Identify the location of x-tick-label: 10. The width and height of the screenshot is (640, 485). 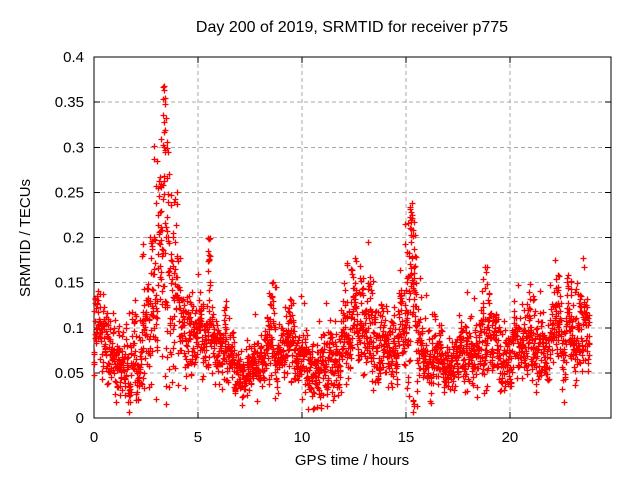
(302, 437).